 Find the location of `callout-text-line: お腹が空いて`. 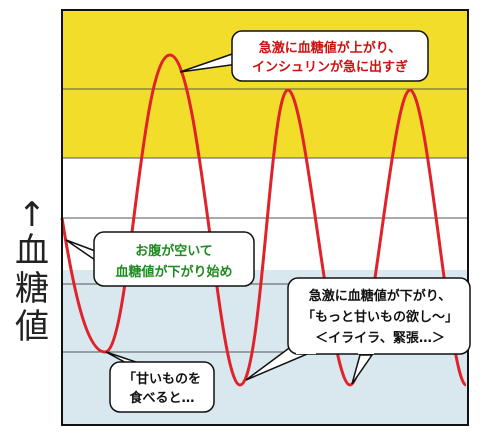

callout-text-line: お腹が空いて is located at coordinates (174, 251).